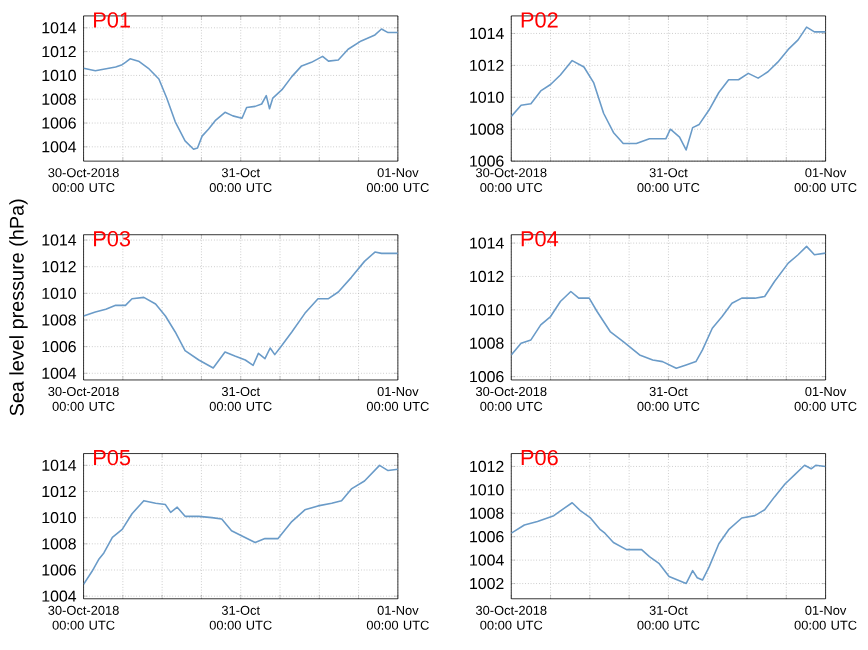 The width and height of the screenshot is (868, 650). What do you see at coordinates (539, 457) in the screenshot?
I see `chart-title: P06` at bounding box center [539, 457].